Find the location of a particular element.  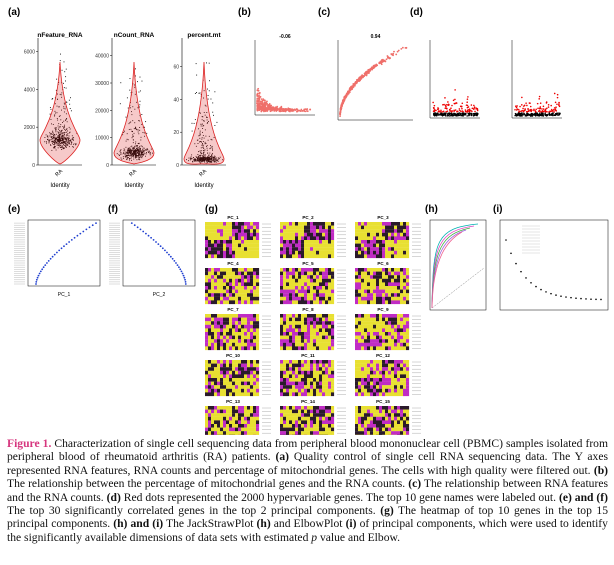

plot-frame is located at coordinates (64, 253).